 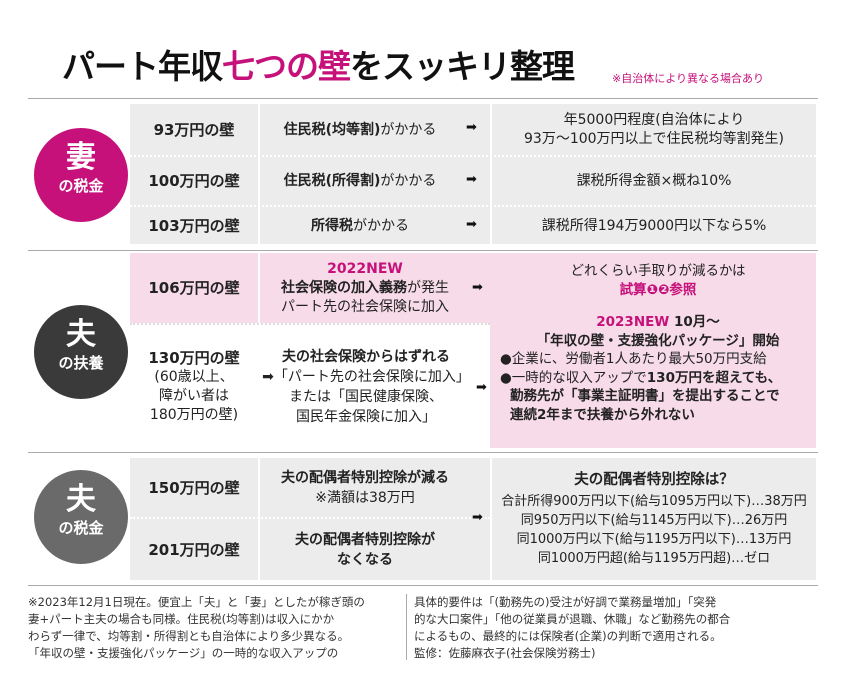 I want to click on condition-201: 夫の配偶者特別控除が なくなる, so click(x=365, y=549).